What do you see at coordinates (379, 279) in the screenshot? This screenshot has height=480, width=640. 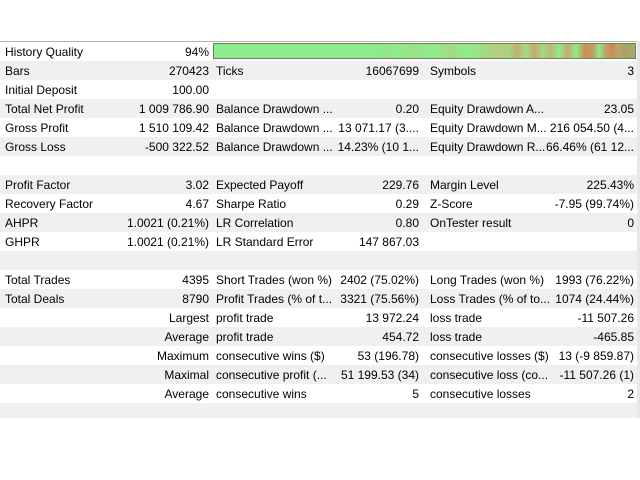 I see `stat-value: 2402 (75.02%)` at bounding box center [379, 279].